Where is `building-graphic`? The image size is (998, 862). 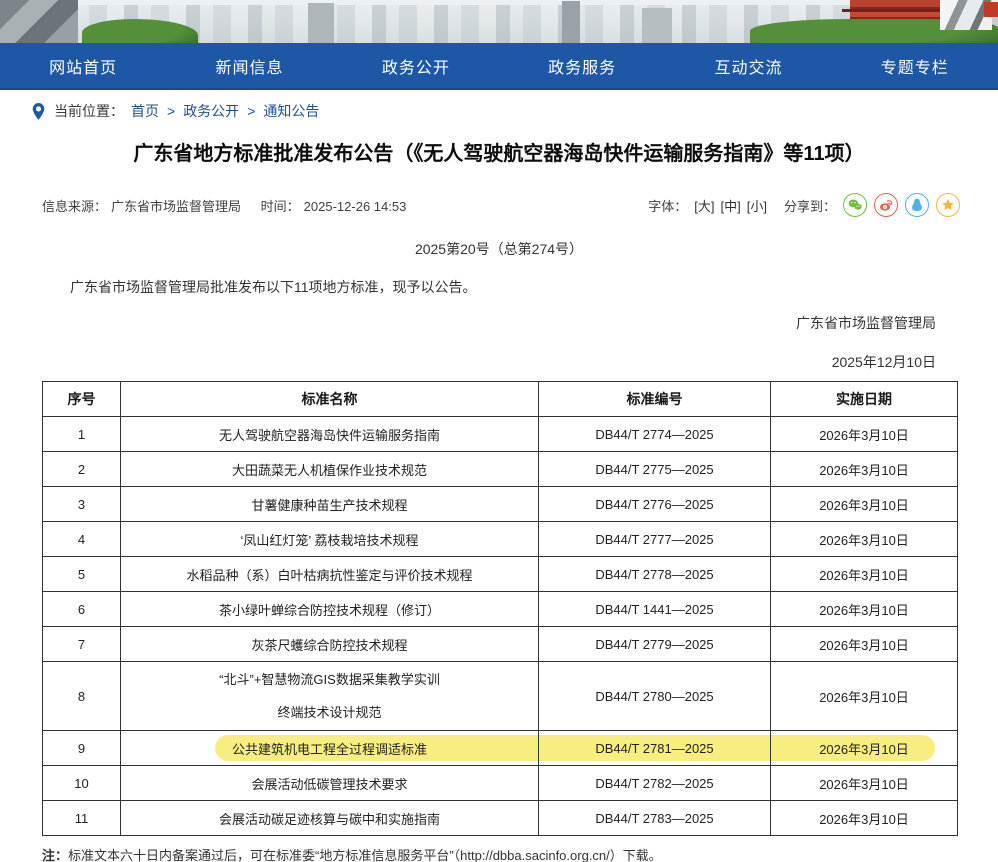
building-graphic is located at coordinates (657, 25).